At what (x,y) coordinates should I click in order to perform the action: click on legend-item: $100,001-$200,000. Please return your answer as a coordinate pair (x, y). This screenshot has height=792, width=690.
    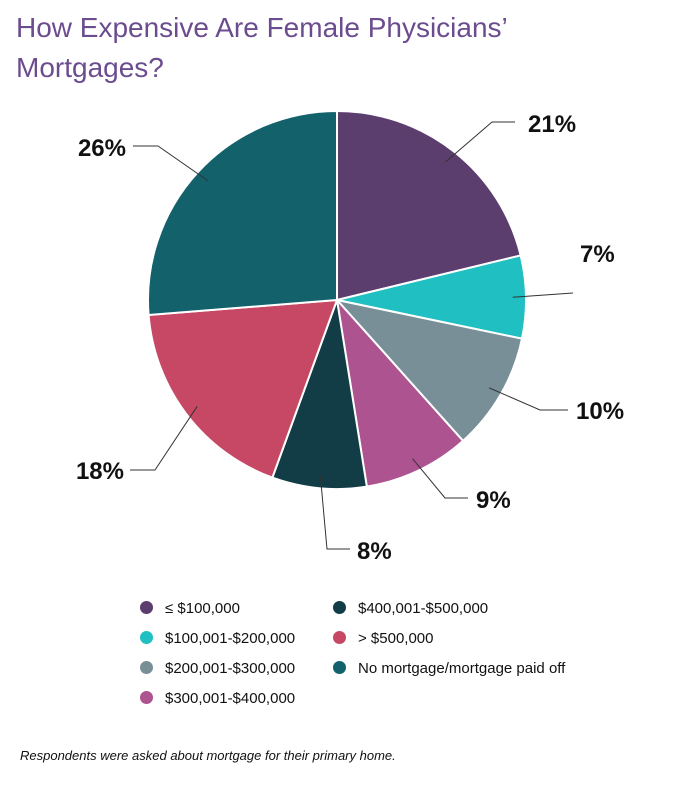
    Looking at the image, I should click on (217, 640).